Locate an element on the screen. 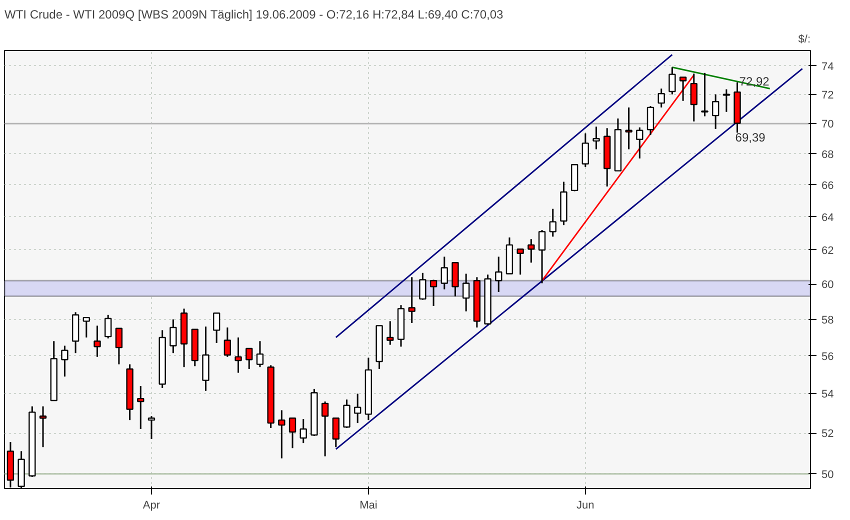 This screenshot has height=520, width=850. y-tick-label: 64 is located at coordinates (828, 218).